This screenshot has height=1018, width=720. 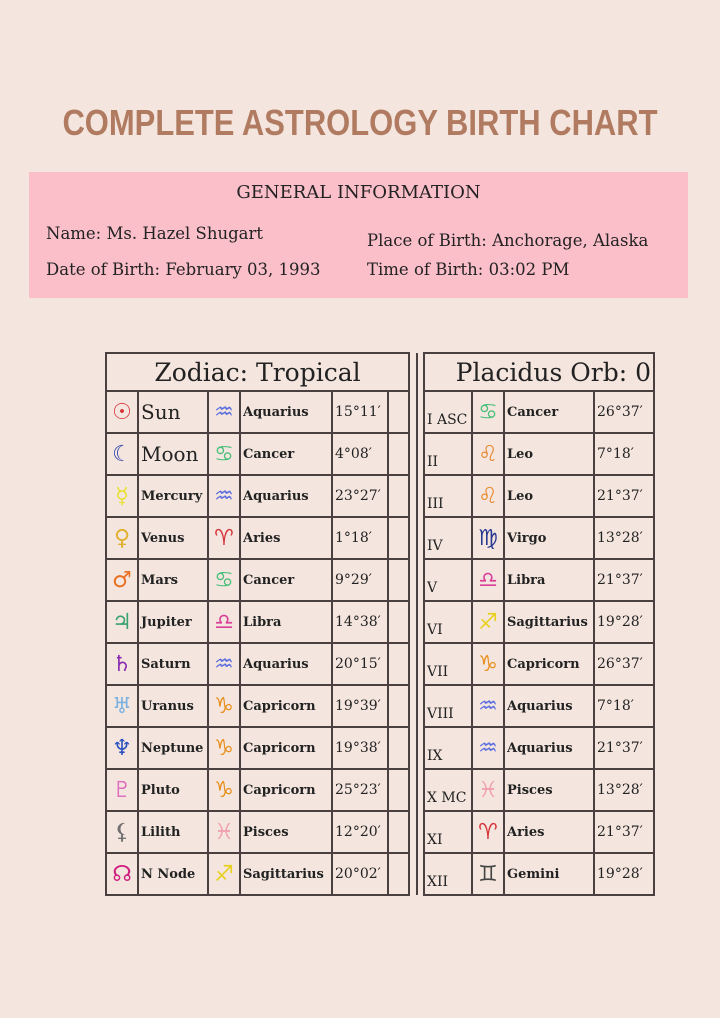 I want to click on house-number: VIII, so click(x=448, y=706).